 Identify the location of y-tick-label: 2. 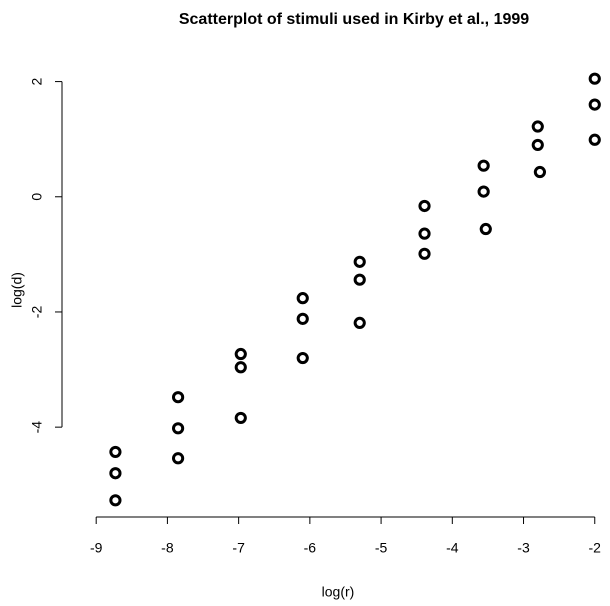
(37, 81).